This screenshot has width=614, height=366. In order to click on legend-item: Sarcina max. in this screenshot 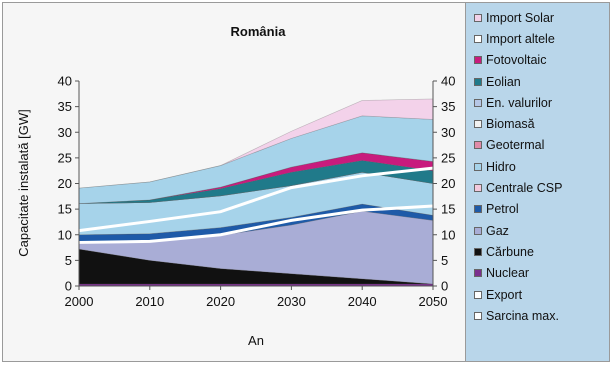, I will do `click(541, 315)`.